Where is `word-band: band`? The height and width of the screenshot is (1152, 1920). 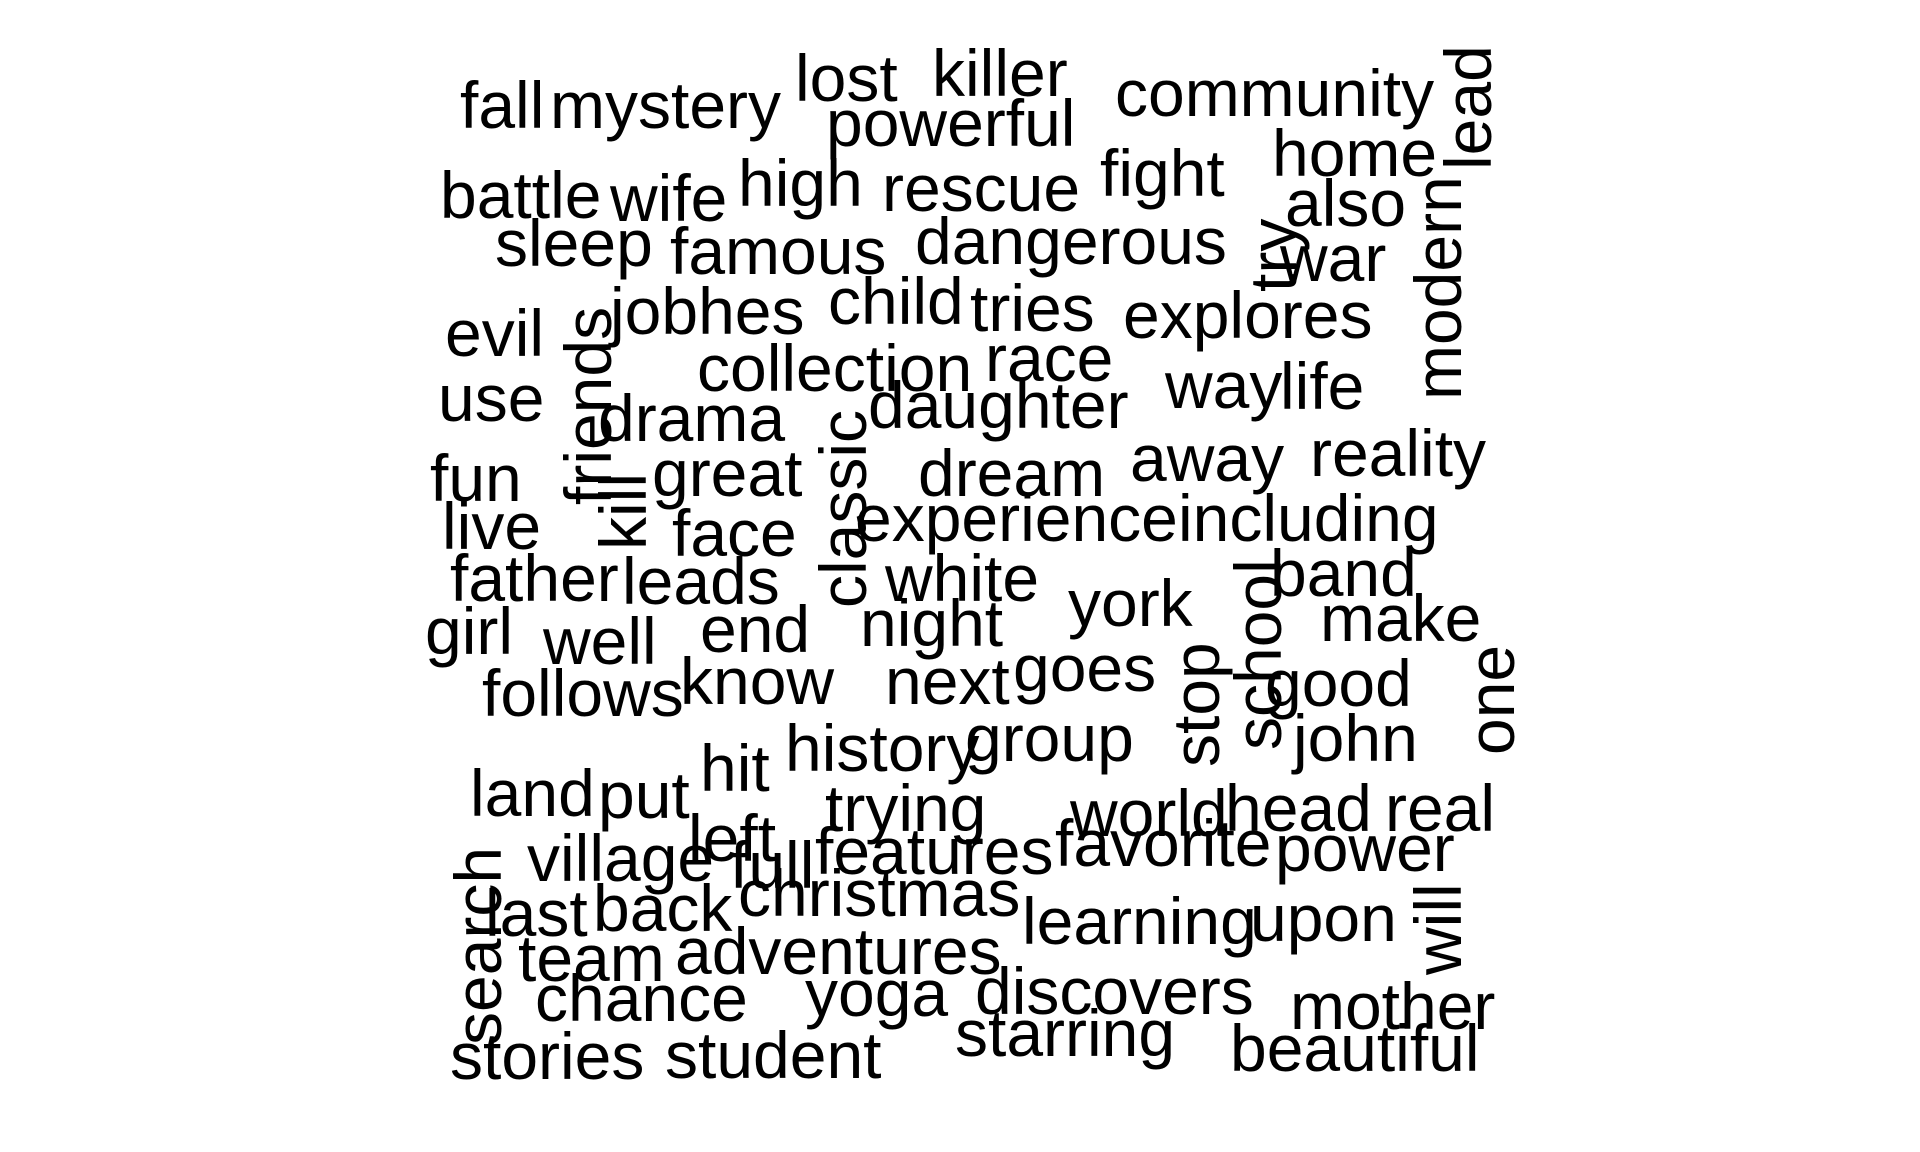 word-band: band is located at coordinates (1343, 573).